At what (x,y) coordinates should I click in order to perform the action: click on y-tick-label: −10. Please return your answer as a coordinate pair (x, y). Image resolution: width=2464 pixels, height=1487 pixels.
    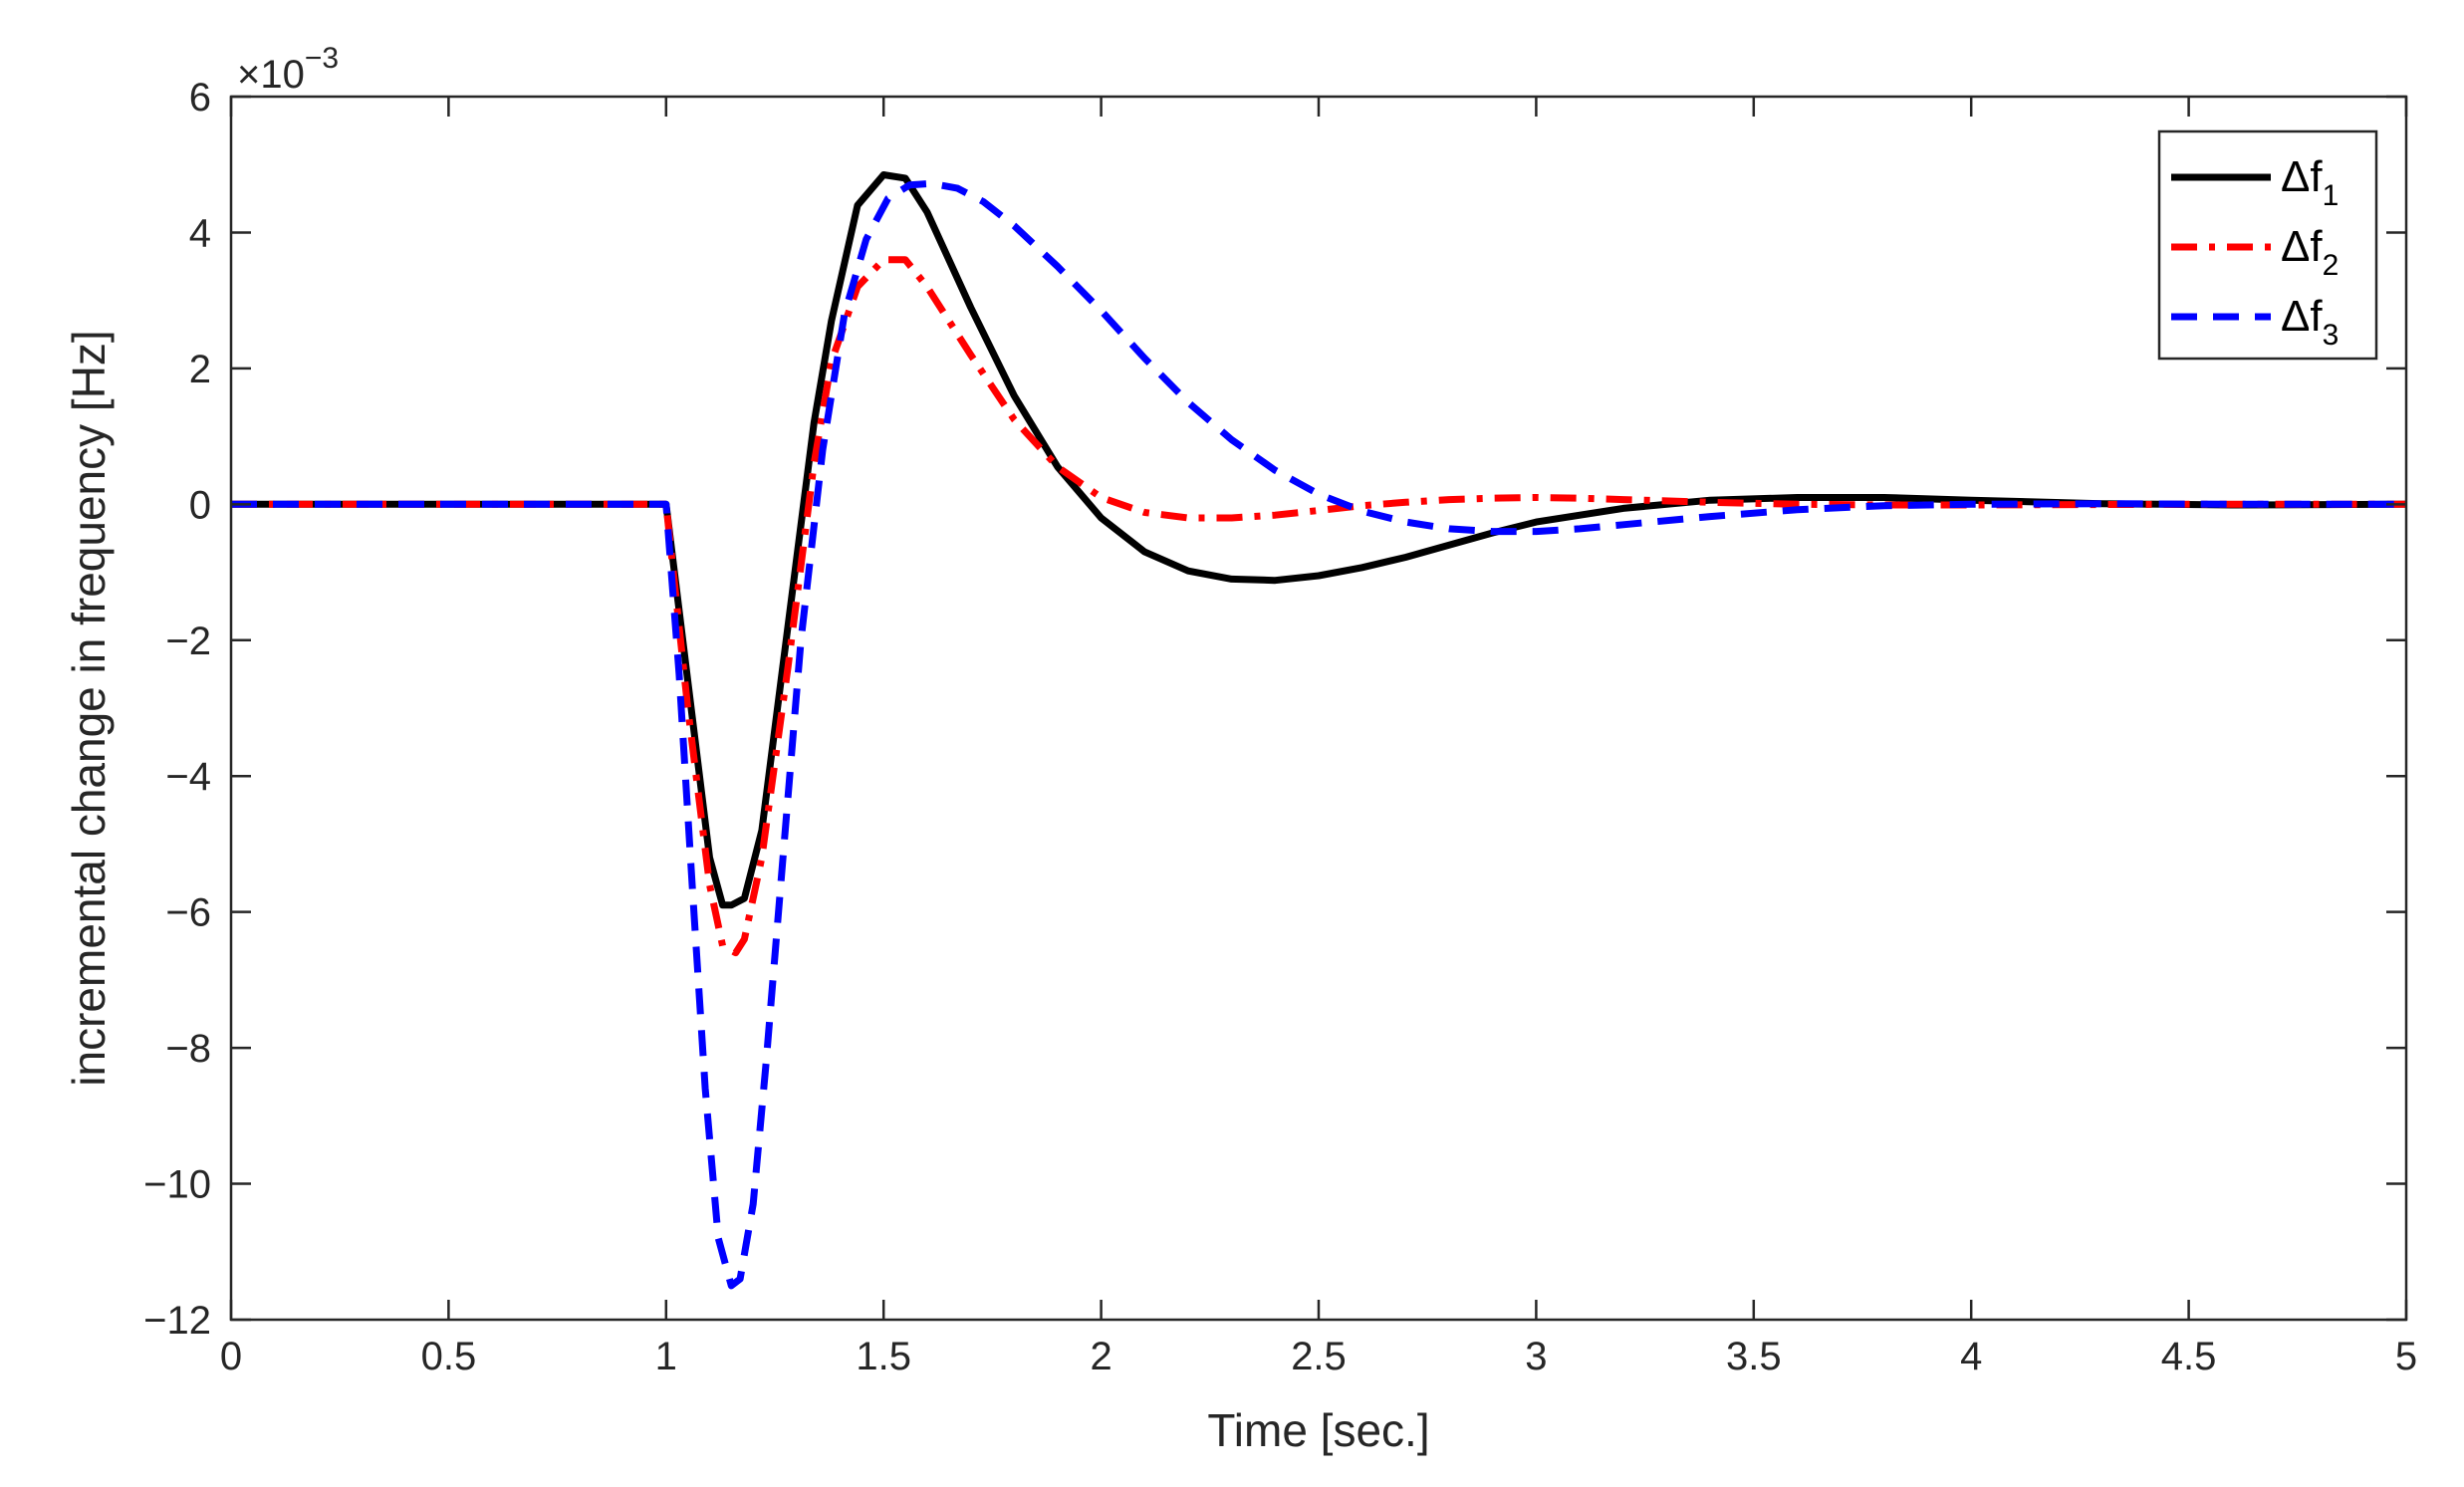
    Looking at the image, I should click on (177, 1185).